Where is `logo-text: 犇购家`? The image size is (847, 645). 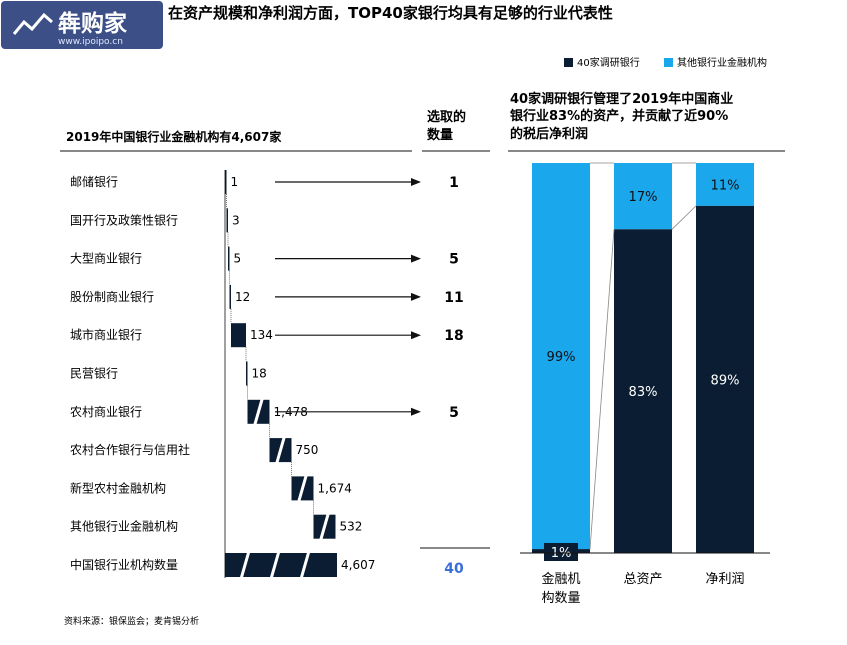 logo-text: 犇购家 is located at coordinates (92, 23).